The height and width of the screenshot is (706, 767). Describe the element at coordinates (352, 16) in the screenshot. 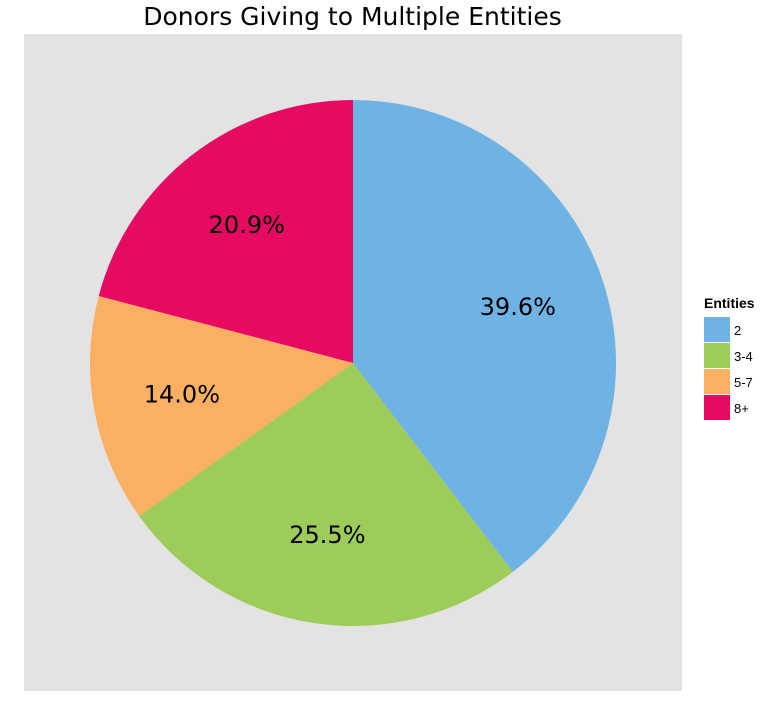

I see `chart-title: Donors Giving to Multiple Entities` at that location.